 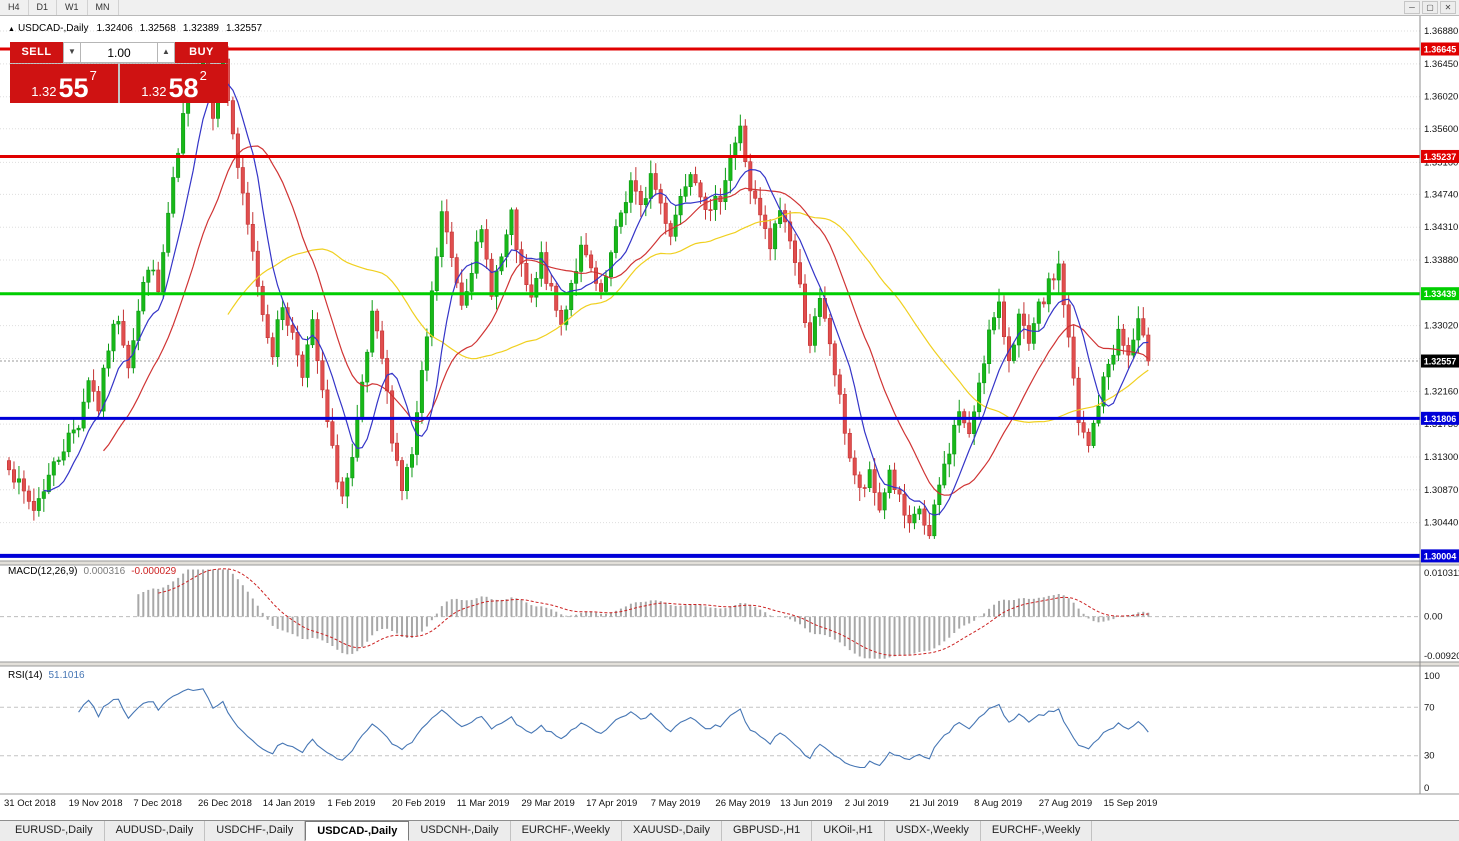 What do you see at coordinates (53, 28) in the screenshot?
I see `chart-symbol-period: USDCAD-,Daily` at bounding box center [53, 28].